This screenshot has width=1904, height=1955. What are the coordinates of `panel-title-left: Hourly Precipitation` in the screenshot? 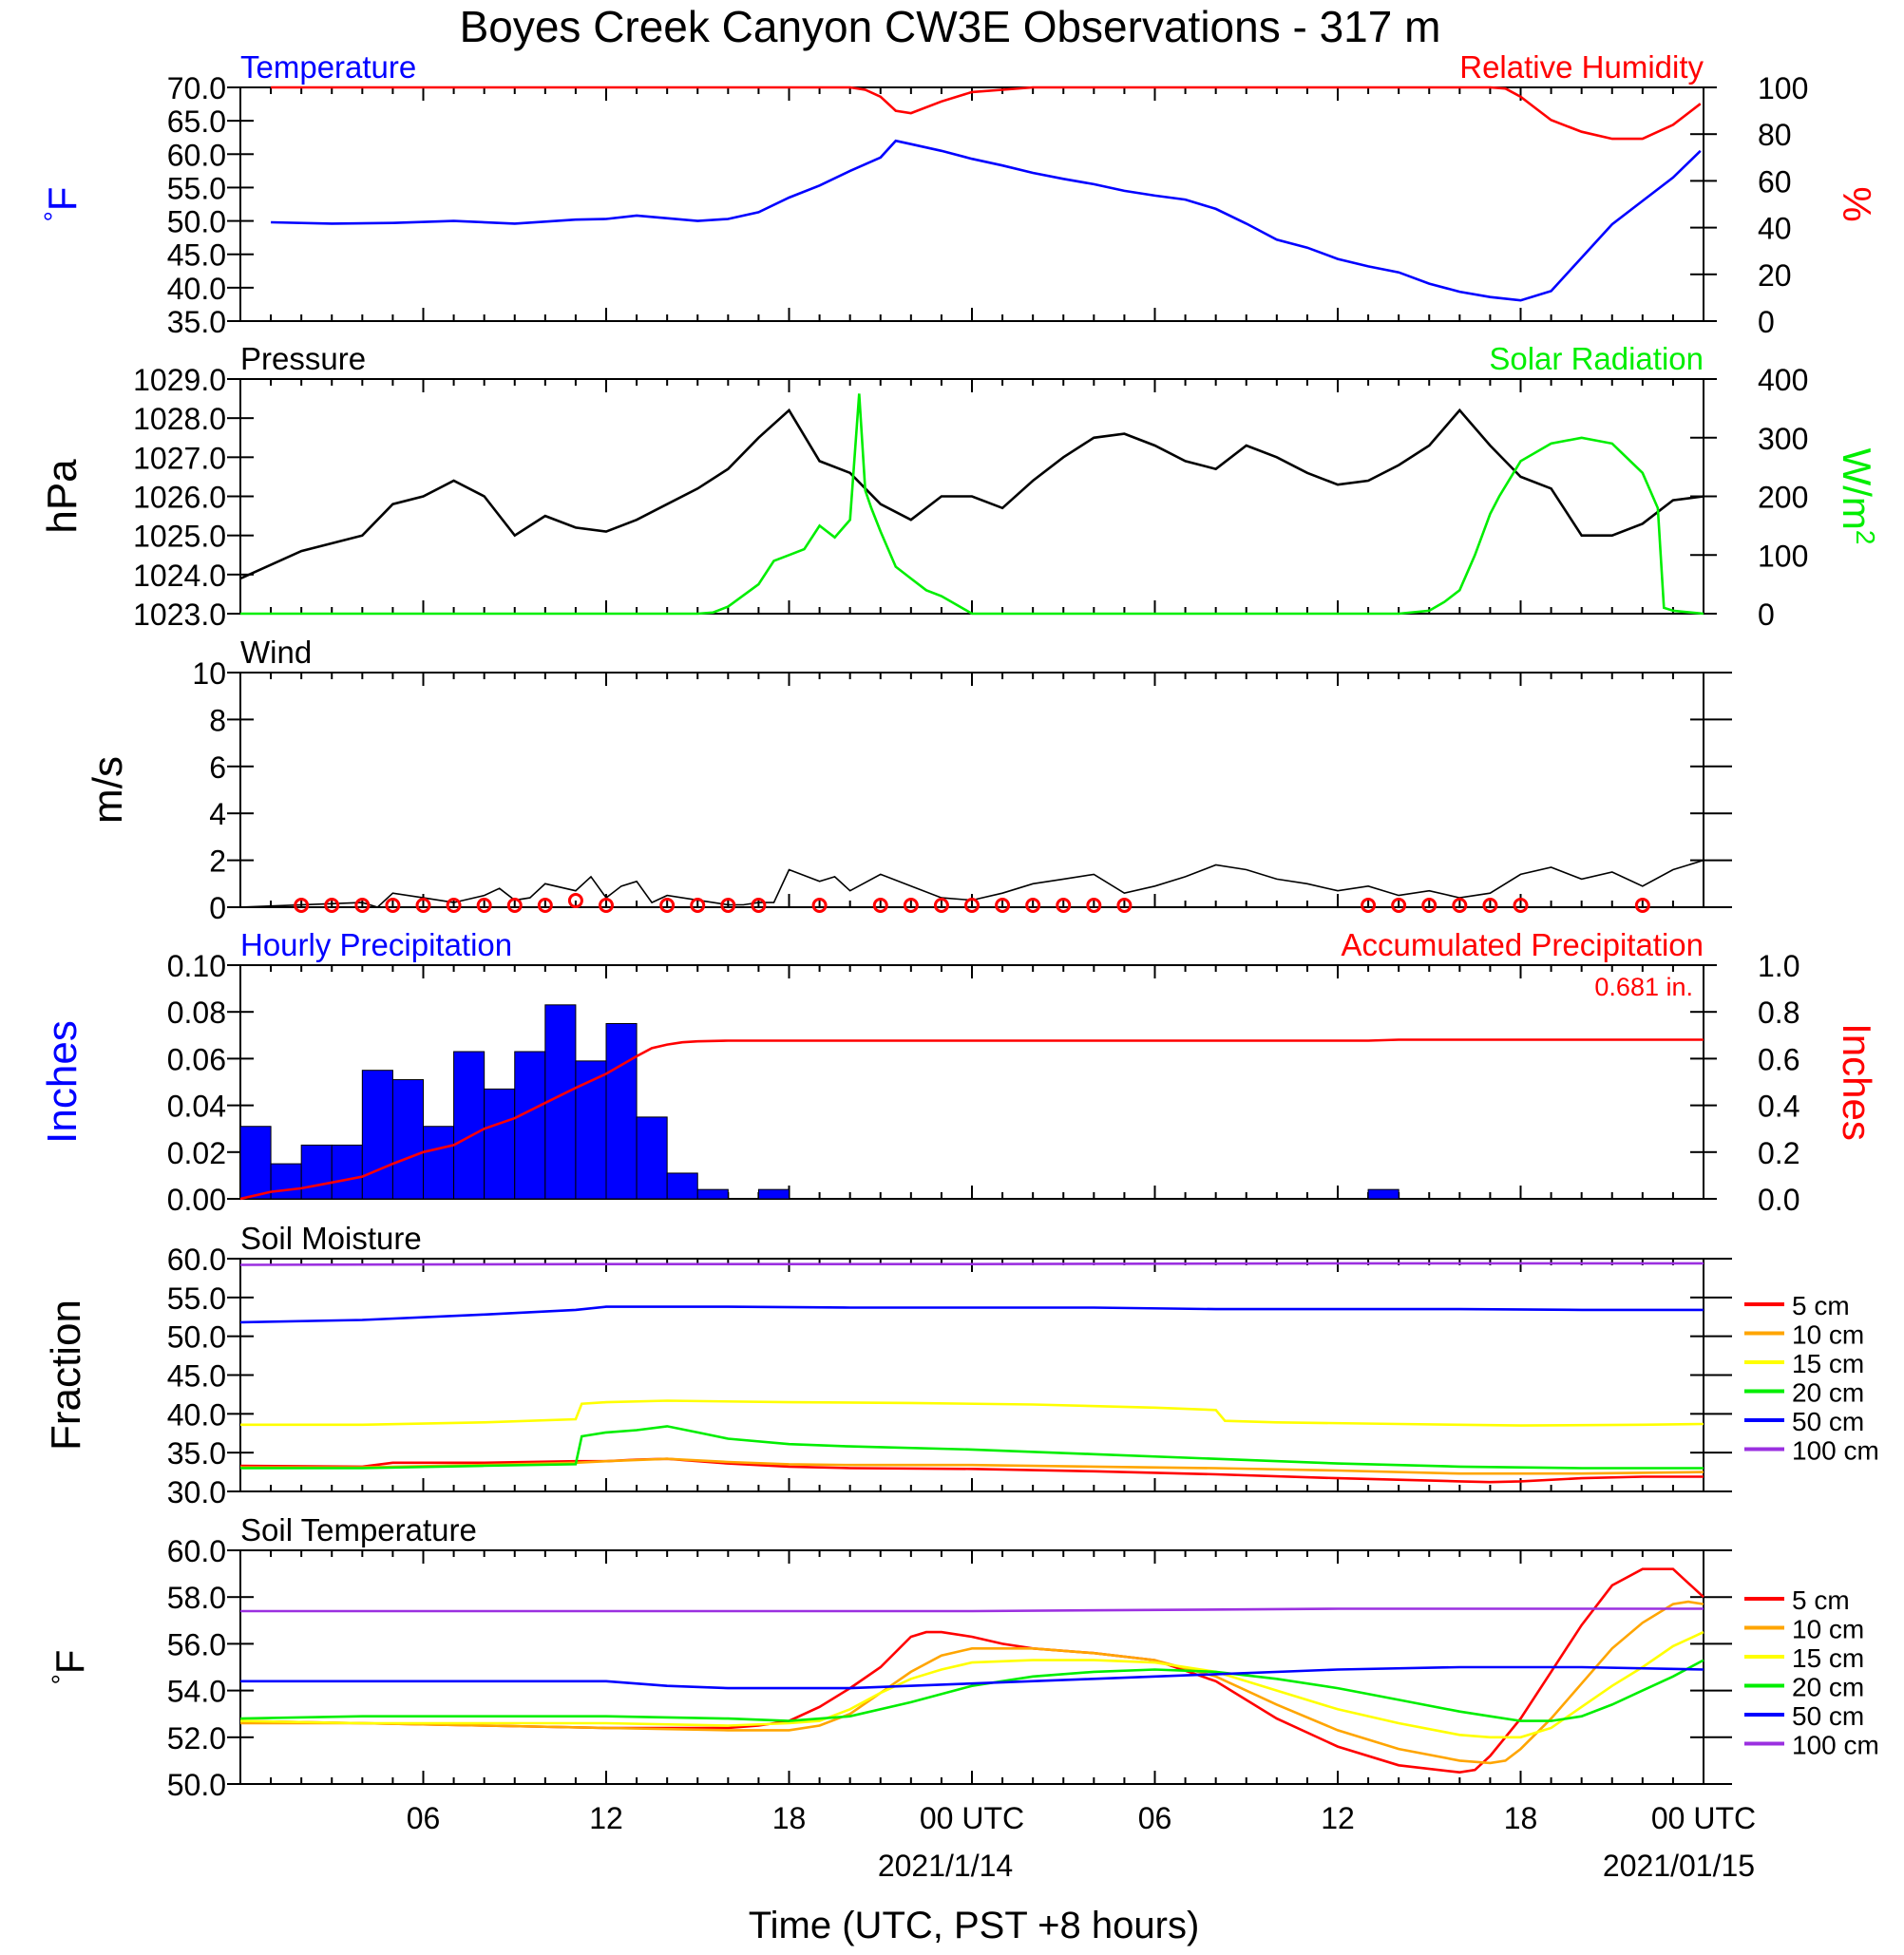 It's located at (376, 944).